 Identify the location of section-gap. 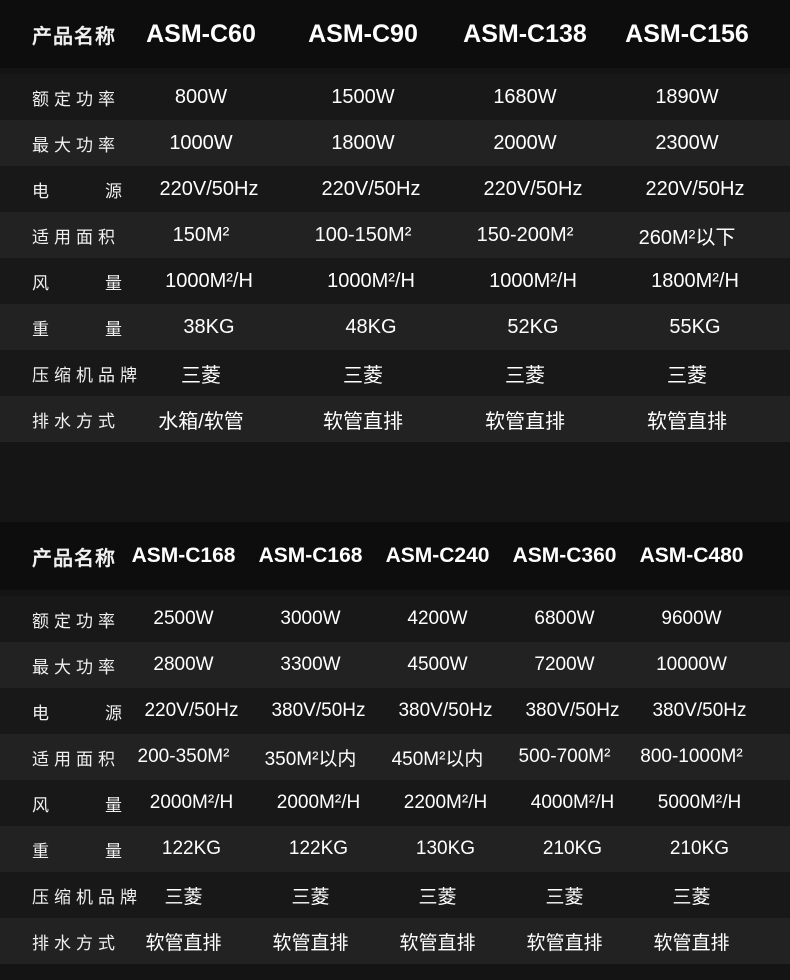
(395, 482).